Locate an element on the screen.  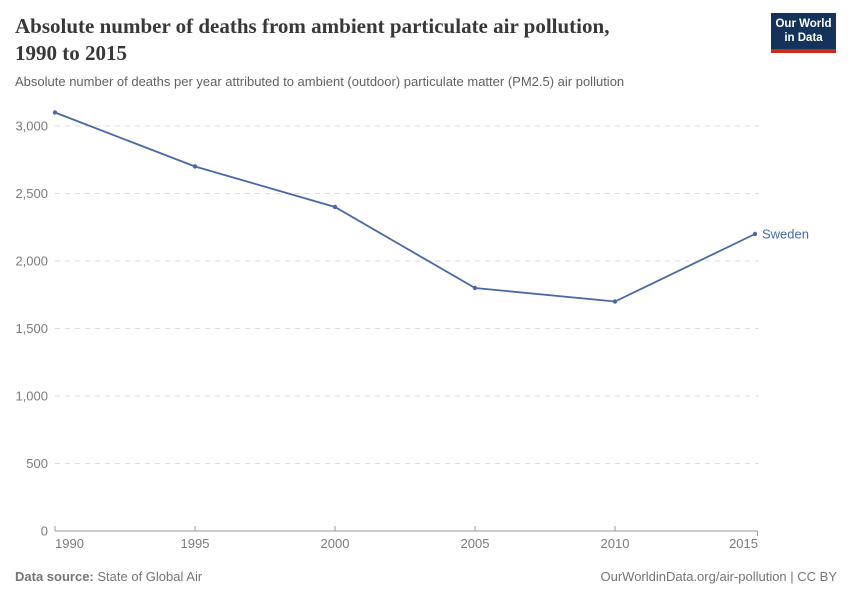
y-tick-label: 0 is located at coordinates (44, 531).